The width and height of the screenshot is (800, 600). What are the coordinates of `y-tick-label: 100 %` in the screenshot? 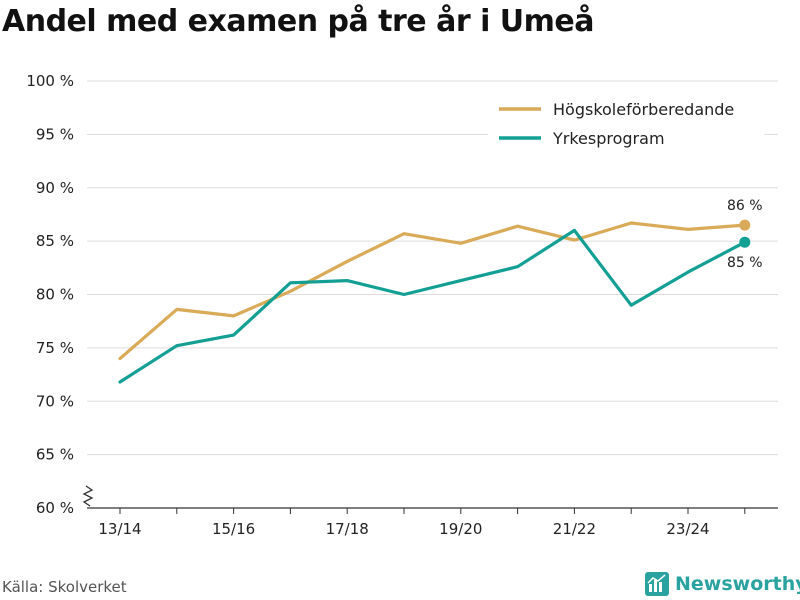 It's located at (50, 81).